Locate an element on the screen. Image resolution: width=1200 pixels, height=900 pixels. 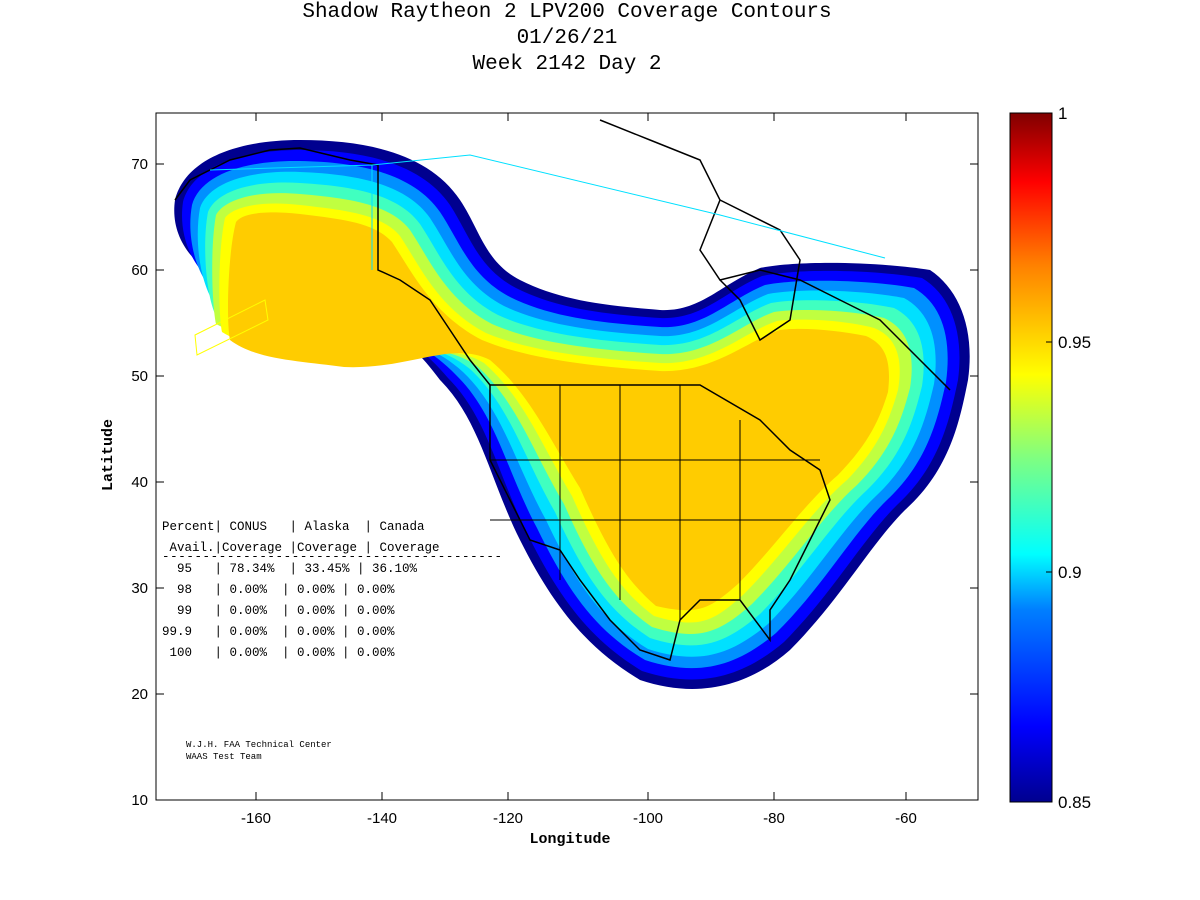
x-tick-label: -80 is located at coordinates (774, 818).